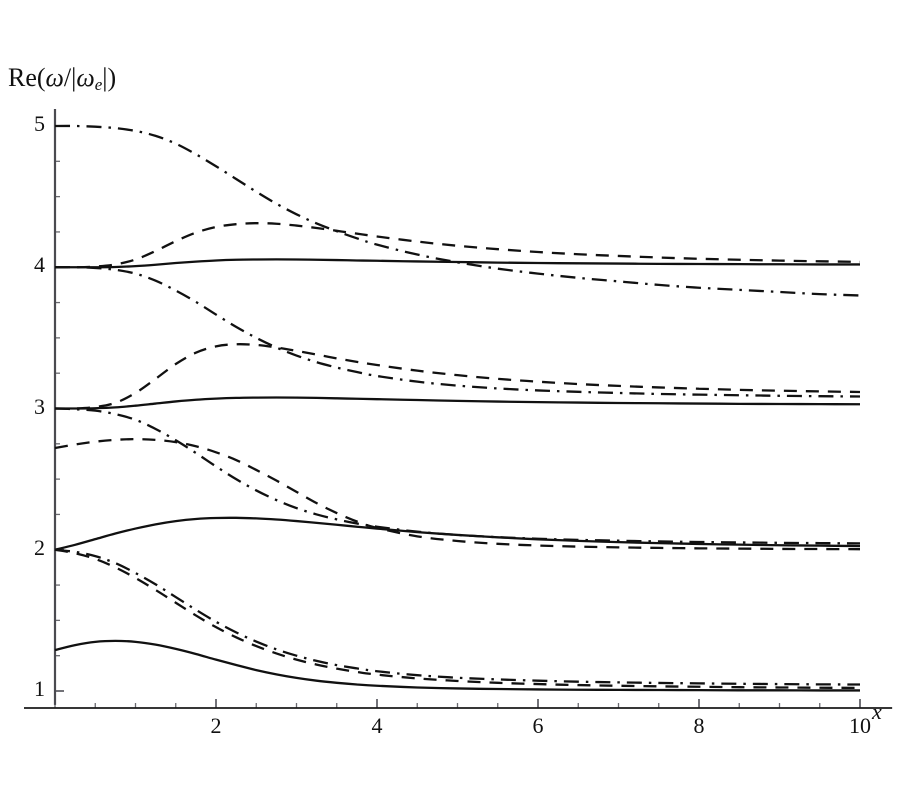 Image resolution: width=900 pixels, height=800 pixels. Describe the element at coordinates (39, 406) in the screenshot. I see `y-tick-label: 3` at that location.